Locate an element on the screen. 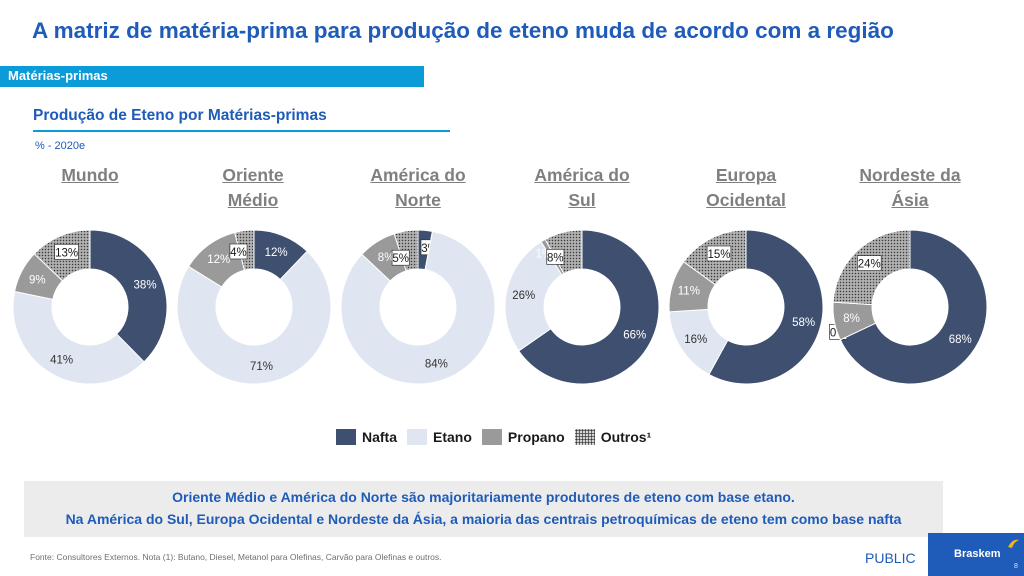 This screenshot has height=576, width=1024. legend-item-etano: Etano is located at coordinates (439, 437).